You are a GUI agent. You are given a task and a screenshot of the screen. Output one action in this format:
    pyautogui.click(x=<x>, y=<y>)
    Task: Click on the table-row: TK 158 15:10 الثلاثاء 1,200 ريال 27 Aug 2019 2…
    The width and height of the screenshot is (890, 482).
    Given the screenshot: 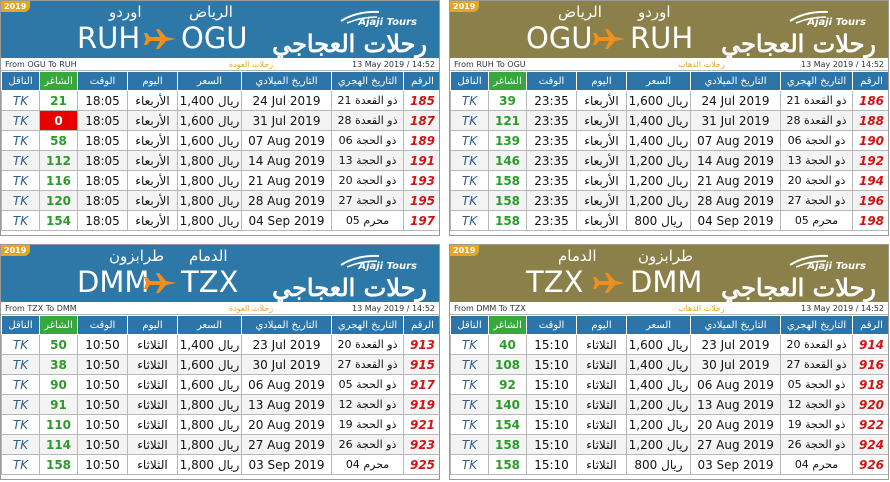 What is the action you would take?
    pyautogui.click(x=669, y=444)
    